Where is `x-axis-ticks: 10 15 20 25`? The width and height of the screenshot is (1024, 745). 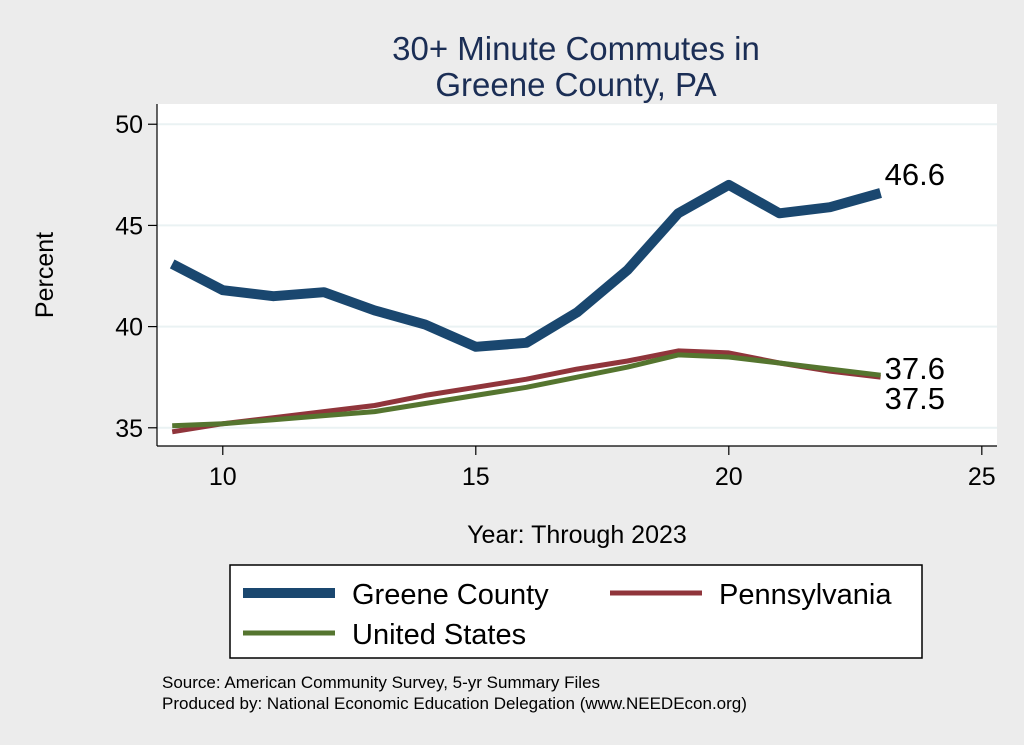 x-axis-ticks: 10 15 20 25 is located at coordinates (602, 468).